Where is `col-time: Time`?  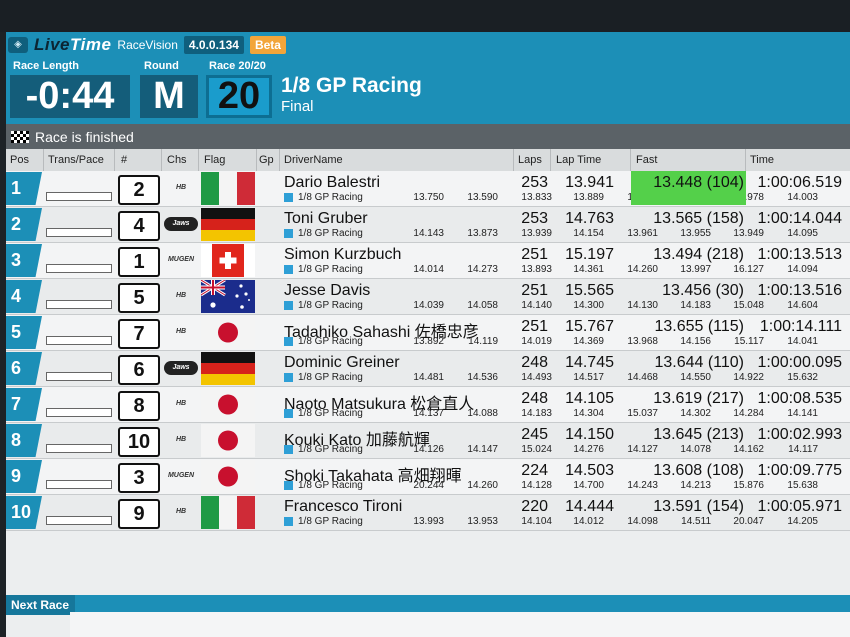
col-time: Time is located at coordinates (762, 160).